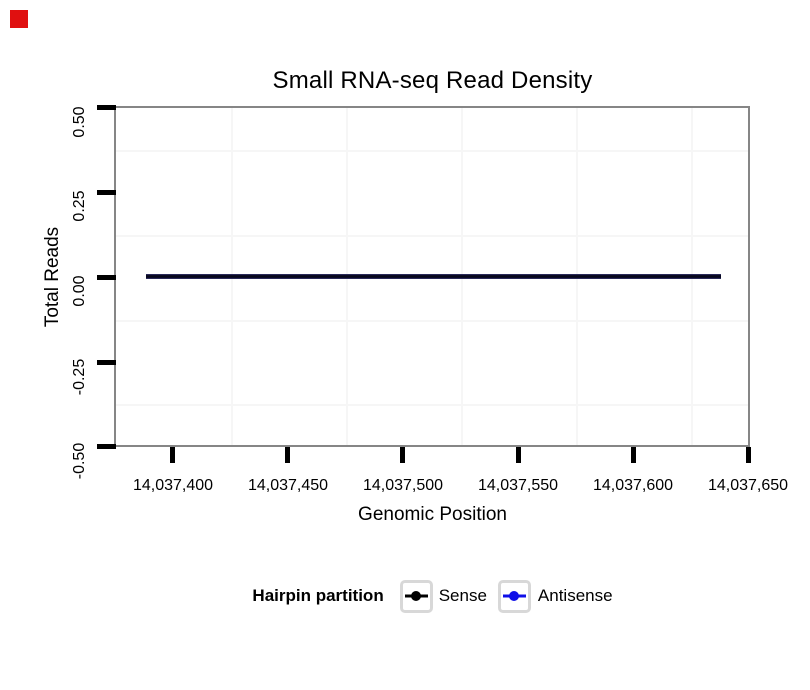 The height and width of the screenshot is (690, 810). What do you see at coordinates (79, 377) in the screenshot?
I see `y-tick-label: -0.25` at bounding box center [79, 377].